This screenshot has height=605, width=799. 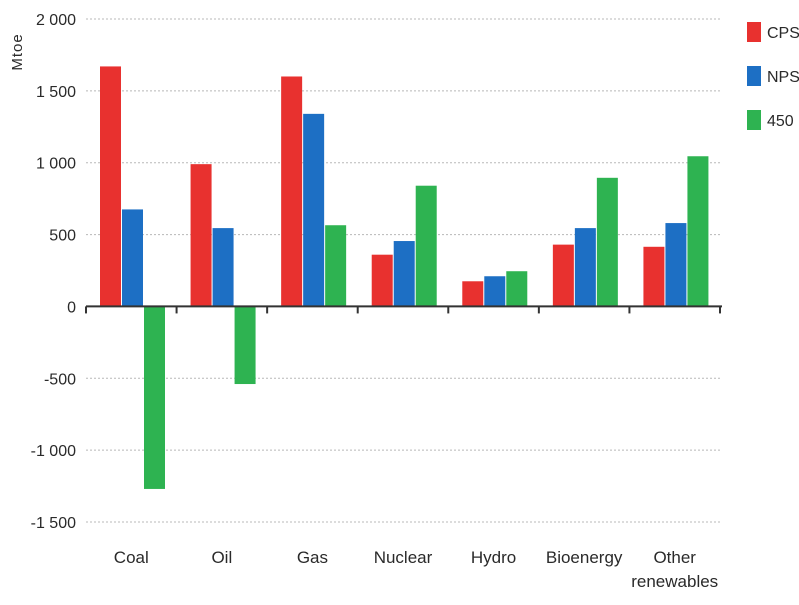 What do you see at coordinates (698, 231) in the screenshot?
I see `bar-450-other-renewables` at bounding box center [698, 231].